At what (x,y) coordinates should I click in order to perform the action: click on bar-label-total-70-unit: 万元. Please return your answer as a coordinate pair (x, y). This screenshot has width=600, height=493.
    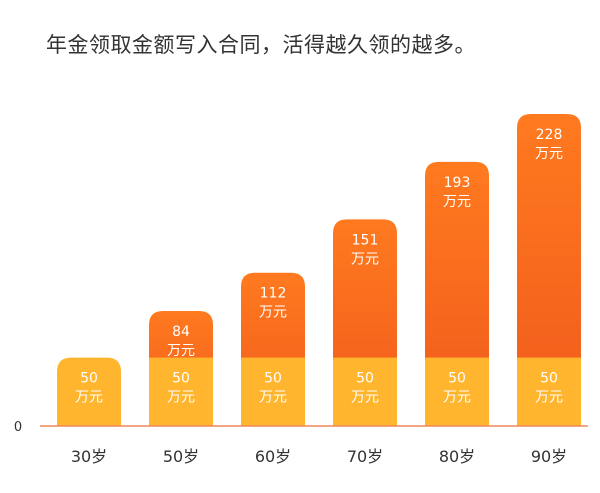
    Looking at the image, I should click on (365, 259).